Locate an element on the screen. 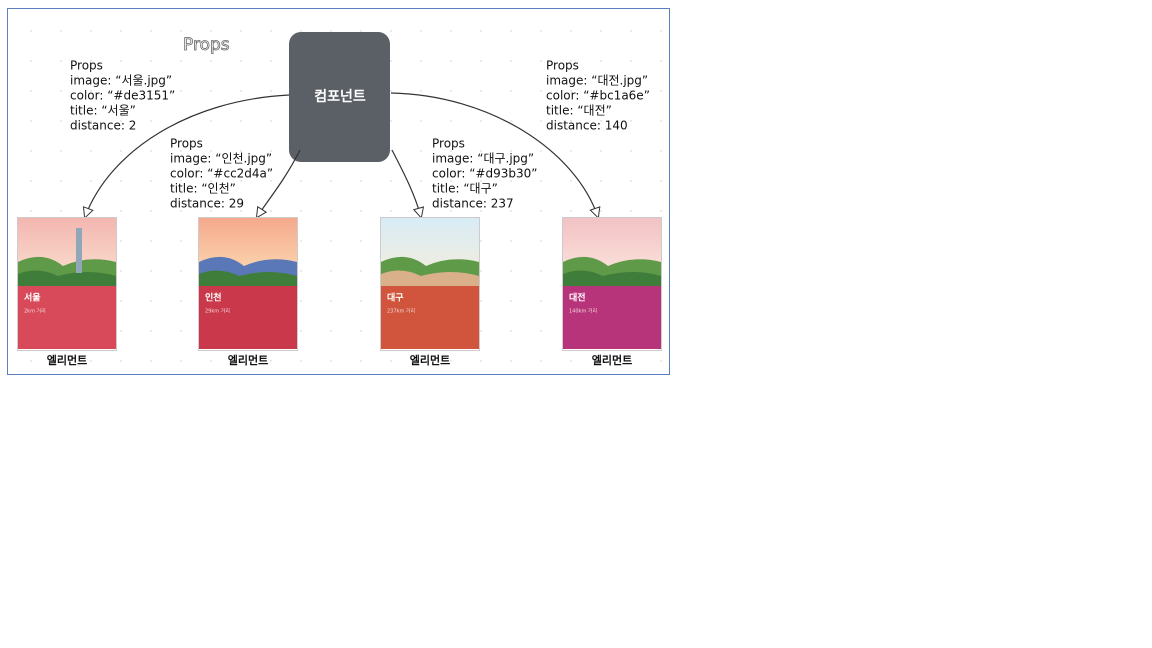 The height and width of the screenshot is (648, 1152). prop-line: image: “대구.jpg” is located at coordinates (483, 159).